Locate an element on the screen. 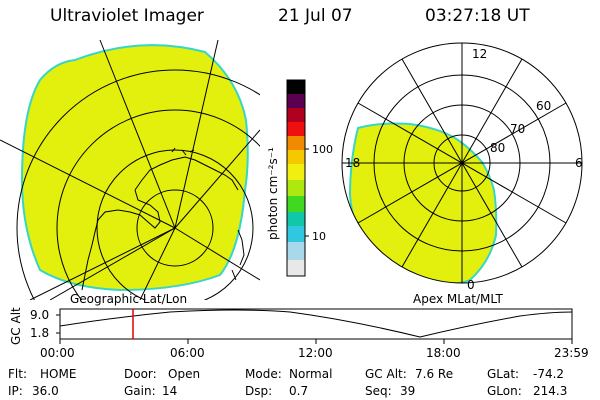 The height and width of the screenshot is (400, 600). timeline-ylabel: GC Alt is located at coordinates (16, 326).